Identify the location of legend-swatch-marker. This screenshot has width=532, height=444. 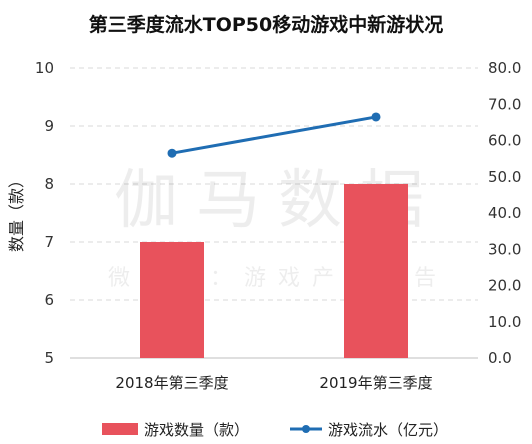
(306, 429).